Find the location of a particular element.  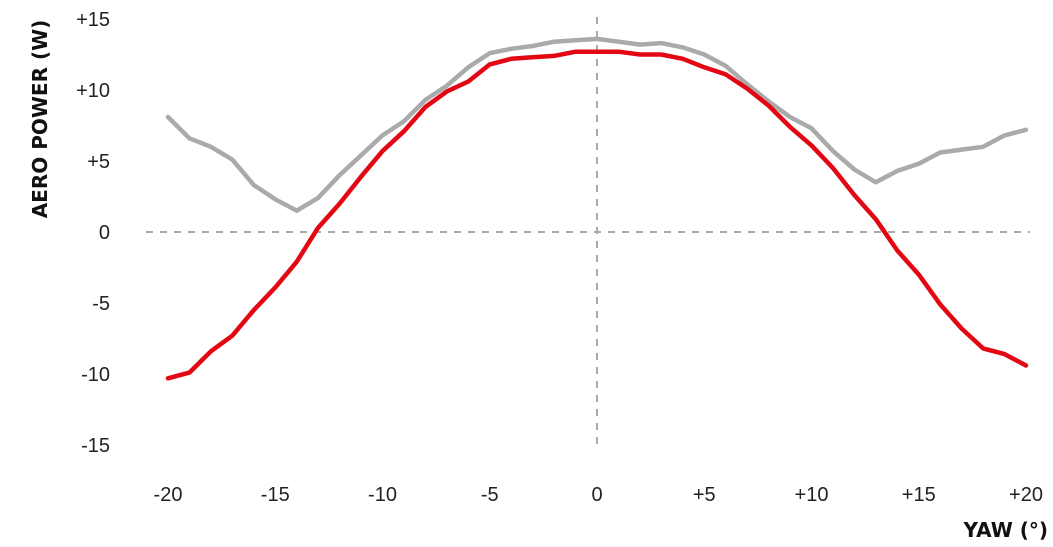

y-tick-label: -5 is located at coordinates (101, 304).